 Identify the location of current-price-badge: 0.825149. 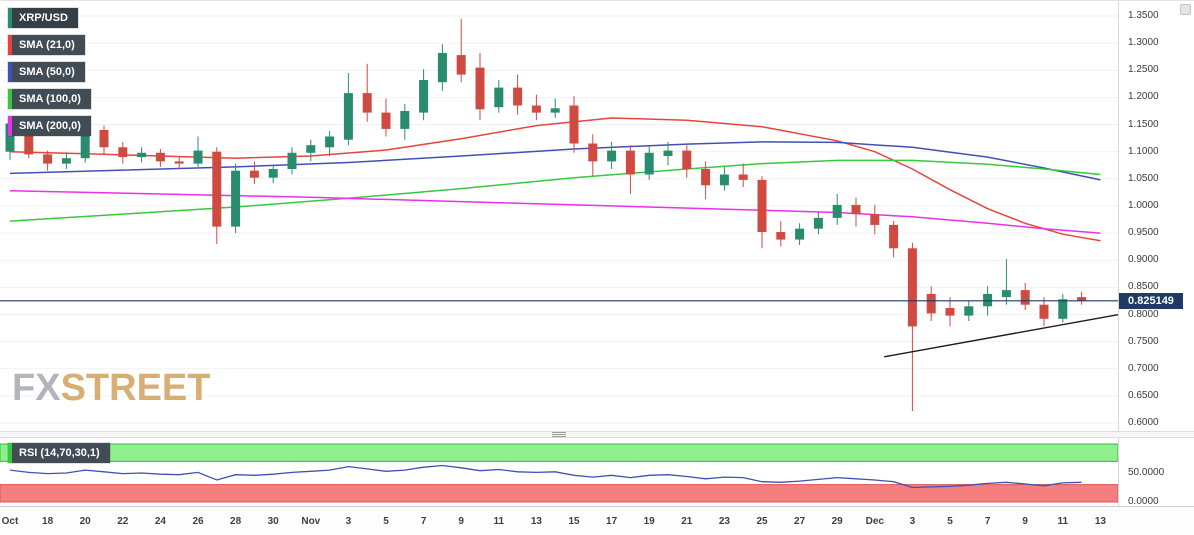
(1151, 300).